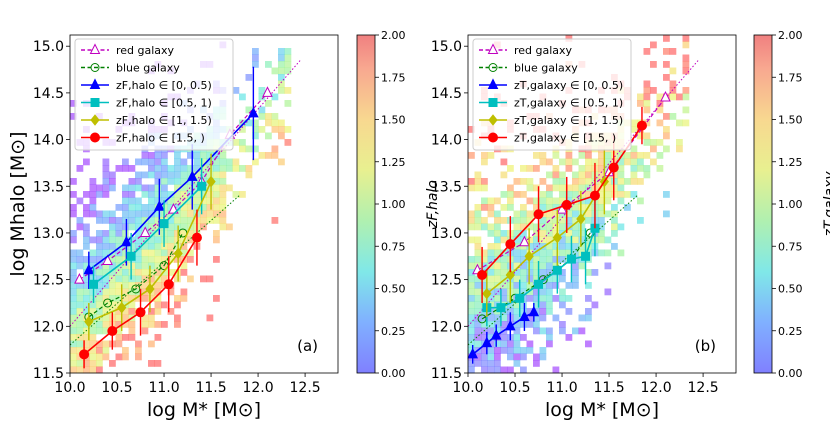  Describe the element at coordinates (446, 94) in the screenshot. I see `y-tick-label: 14.5` at that location.